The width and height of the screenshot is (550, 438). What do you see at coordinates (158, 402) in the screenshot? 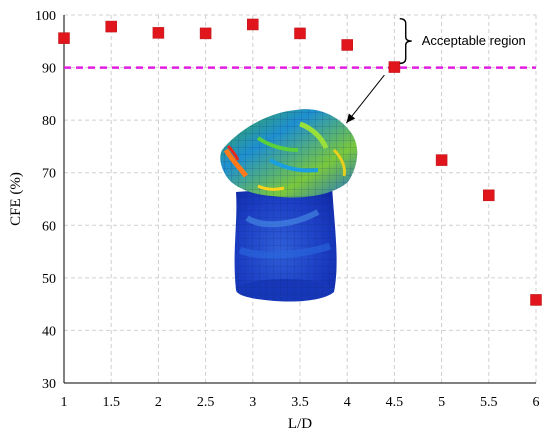
I see `x-tick-label: 2` at bounding box center [158, 402].